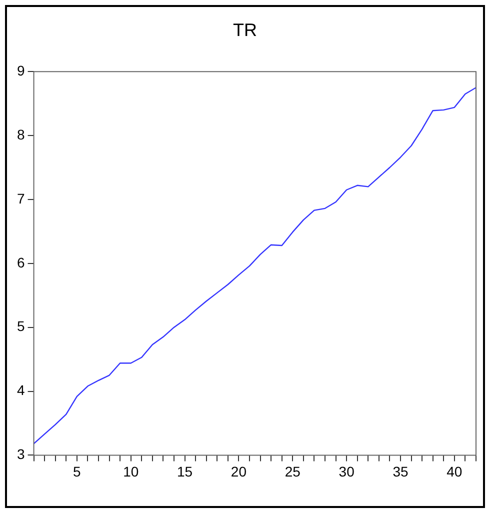  What do you see at coordinates (20, 454) in the screenshot?
I see `y-tick-label: 3` at bounding box center [20, 454].